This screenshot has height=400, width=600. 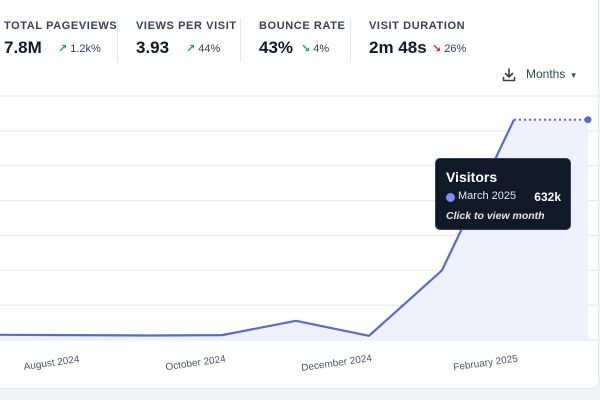 What do you see at coordinates (196, 363) in the screenshot?
I see `x-tick-label: October 2024` at bounding box center [196, 363].